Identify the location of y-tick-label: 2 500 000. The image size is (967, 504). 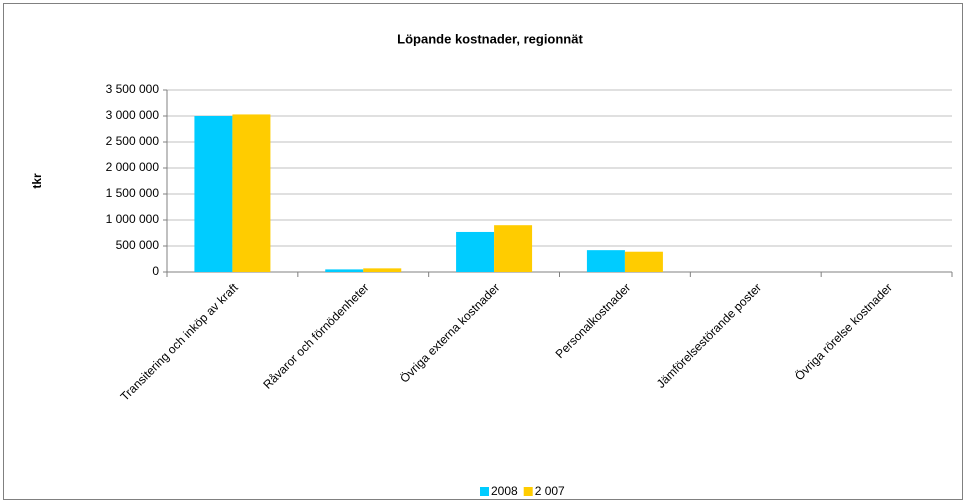
(133, 141).